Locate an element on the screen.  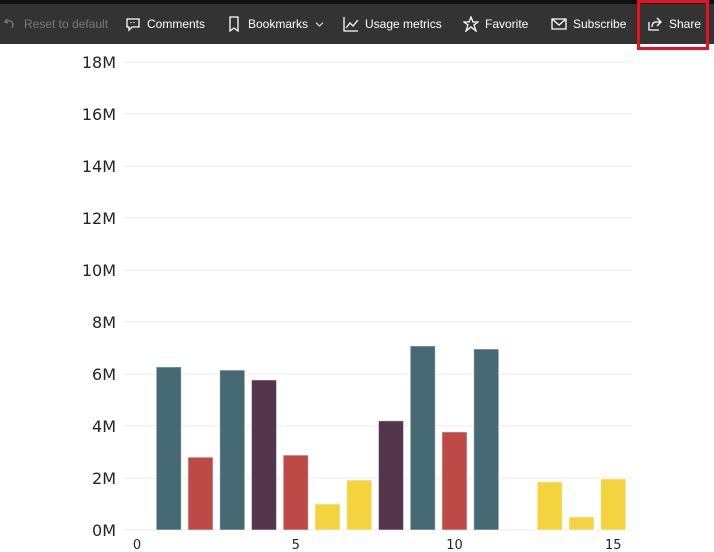
subscribe-button: Subscribe is located at coordinates (588, 24).